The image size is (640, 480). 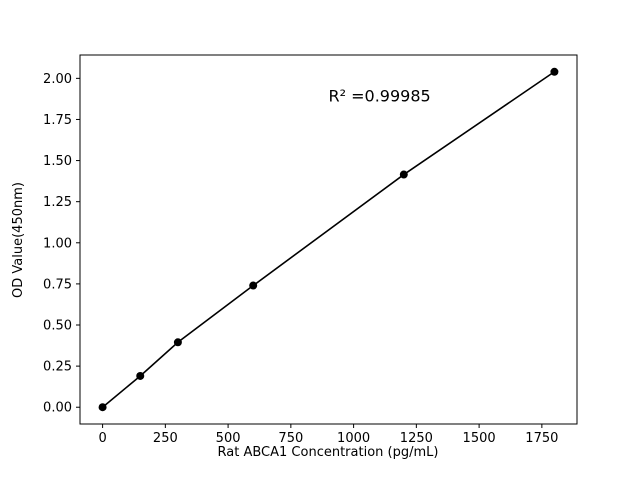 I want to click on x-tick-label: 250, so click(x=165, y=438).